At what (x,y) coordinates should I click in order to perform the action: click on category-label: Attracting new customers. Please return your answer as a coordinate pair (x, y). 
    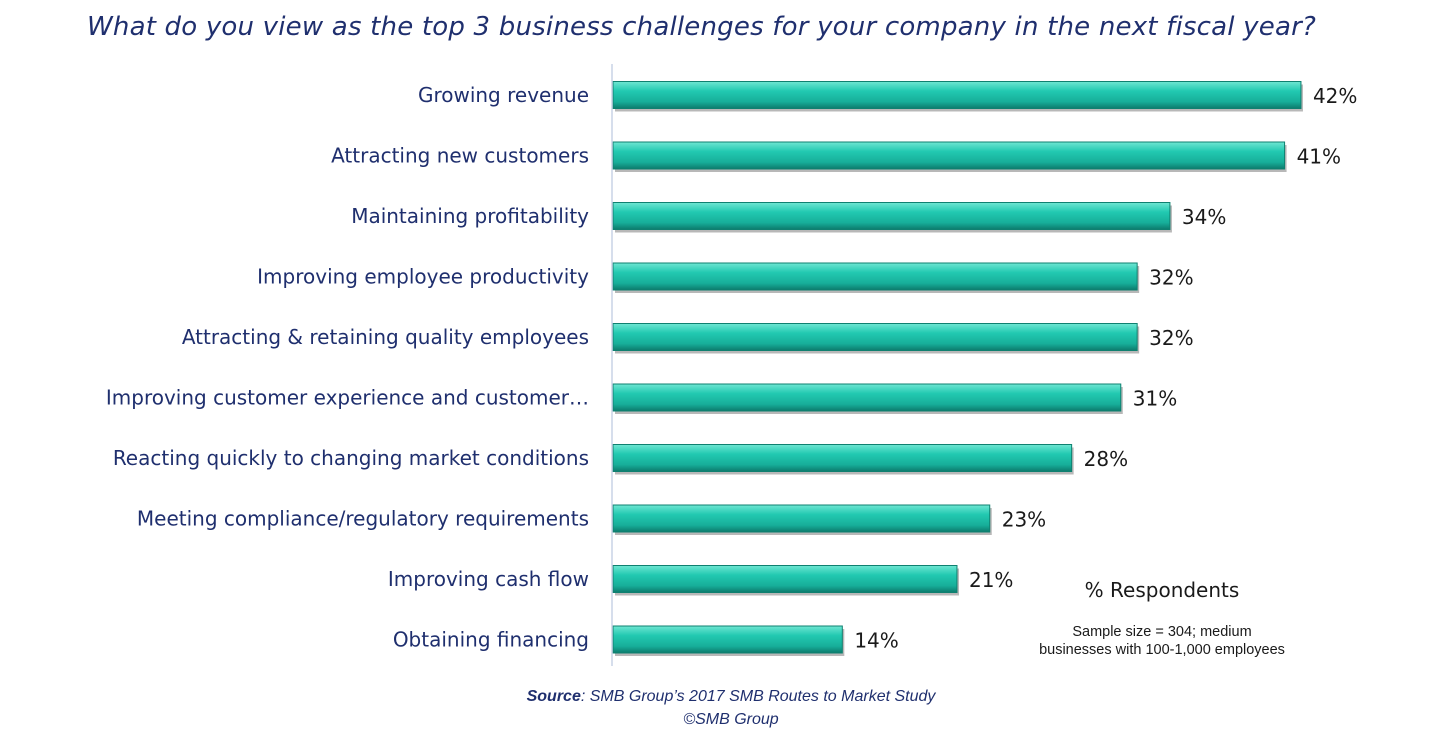
    Looking at the image, I should click on (460, 156).